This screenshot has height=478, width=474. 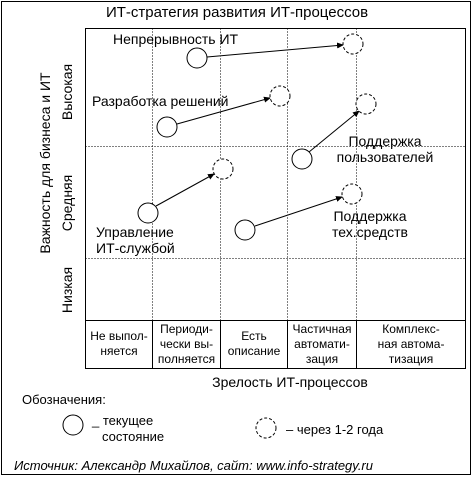 What do you see at coordinates (133, 436) in the screenshot?
I see `legend-current-line2: состояние` at bounding box center [133, 436].